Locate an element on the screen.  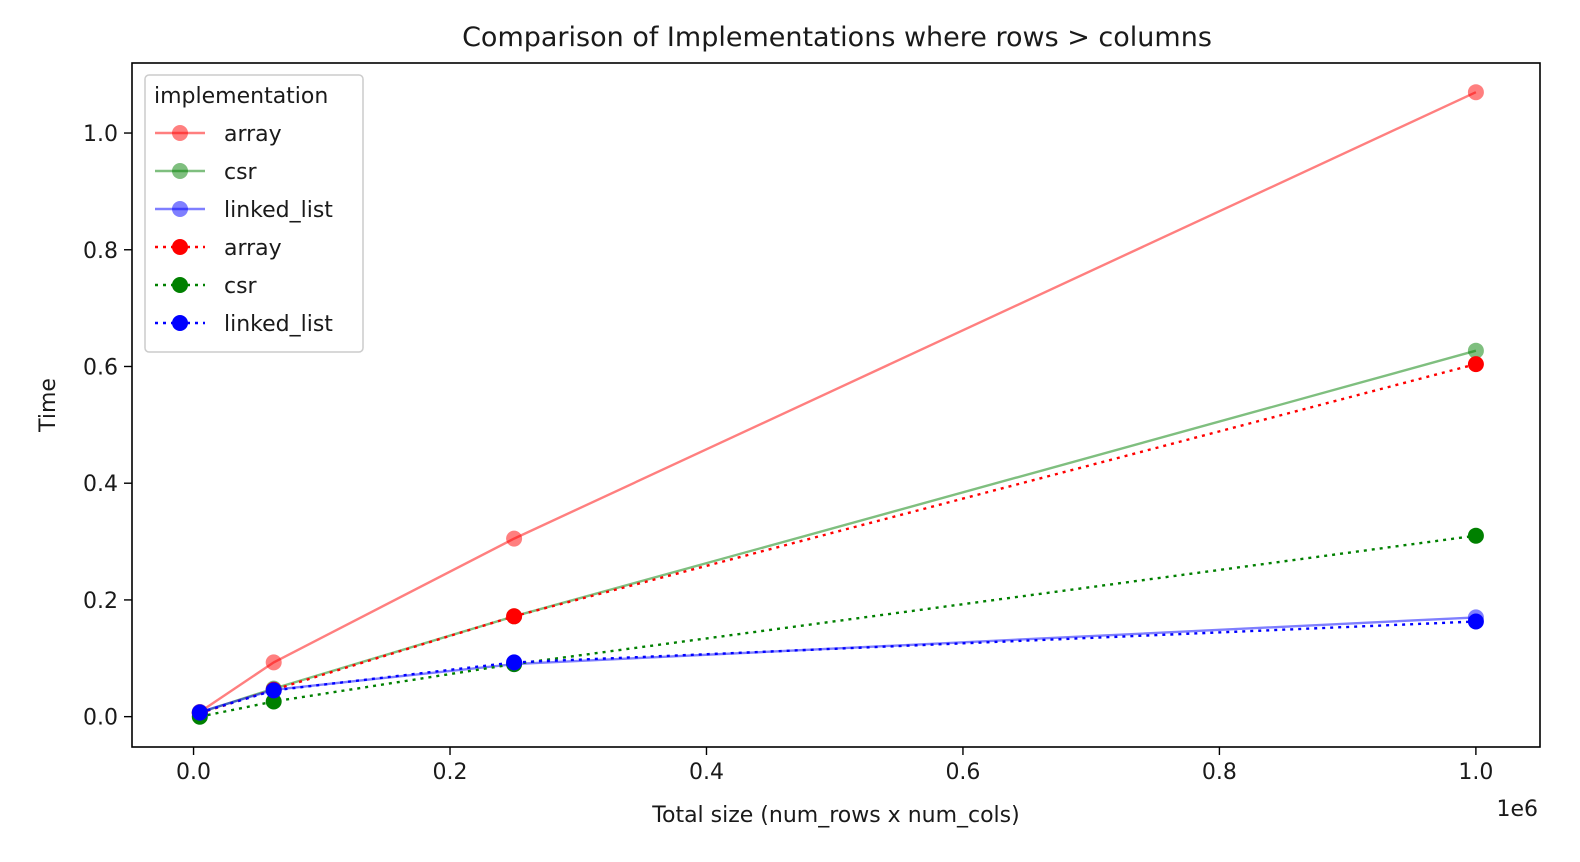
x-tick-label: 1.0 is located at coordinates (1475, 772).